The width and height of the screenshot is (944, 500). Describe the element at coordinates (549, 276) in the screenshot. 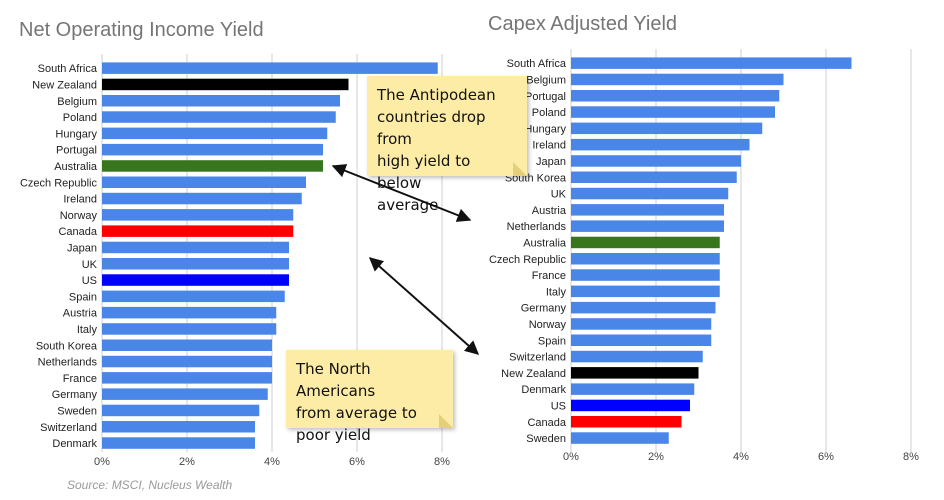

I see `right-category-label: France` at that location.